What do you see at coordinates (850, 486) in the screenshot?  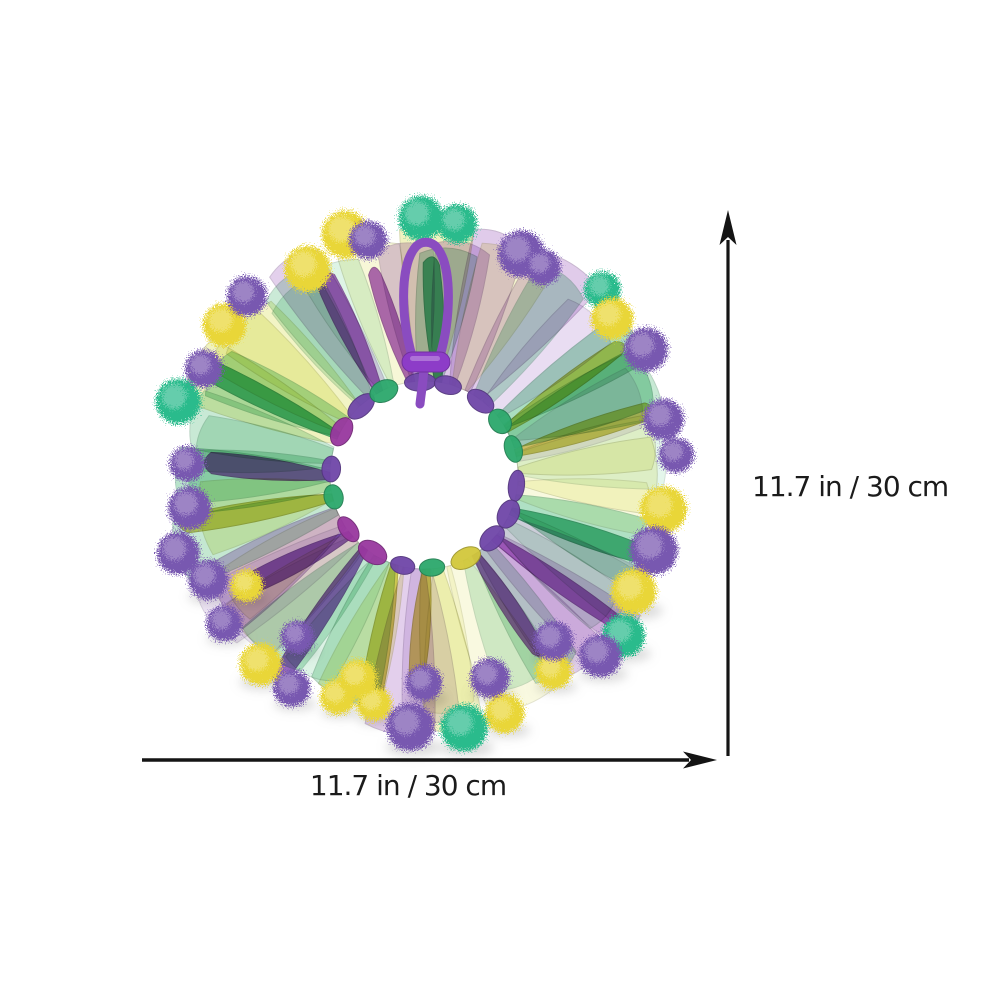 I see `height-dimension-label: 11.7 in / 30 cm` at bounding box center [850, 486].